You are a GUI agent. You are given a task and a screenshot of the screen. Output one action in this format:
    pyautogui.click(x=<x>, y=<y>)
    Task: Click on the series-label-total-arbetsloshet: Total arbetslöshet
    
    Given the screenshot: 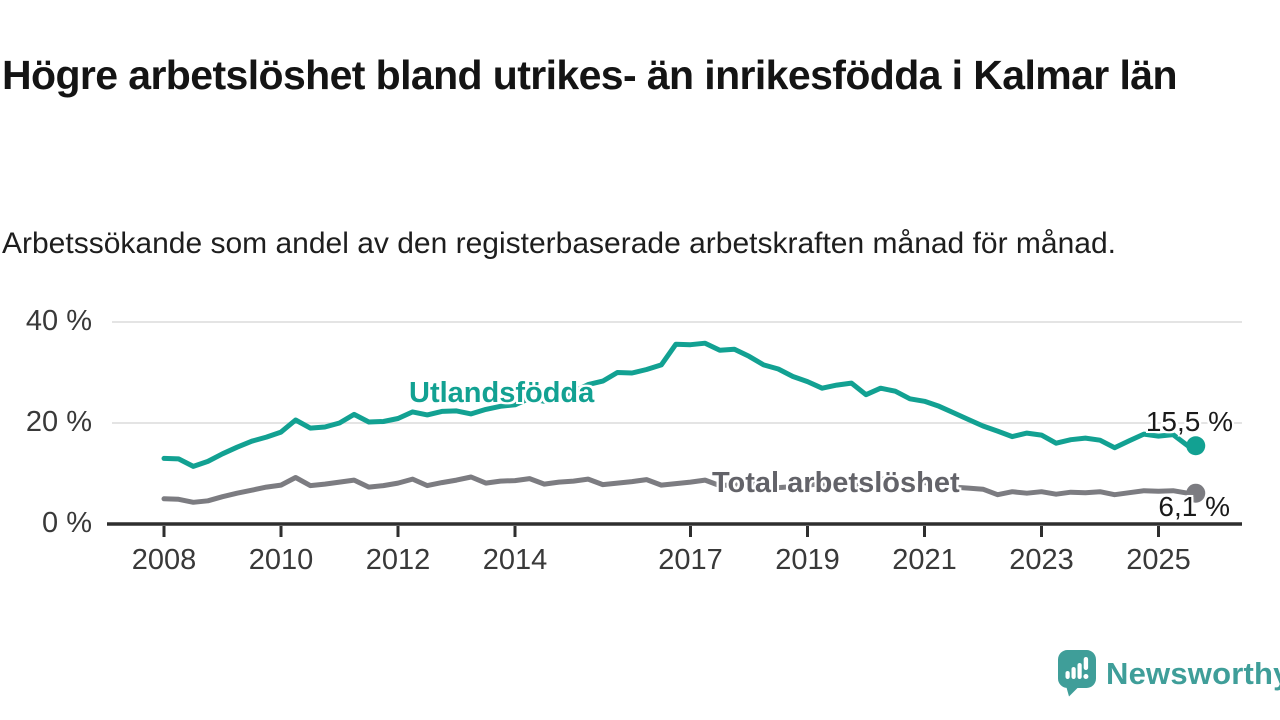 What is the action you would take?
    pyautogui.click(x=836, y=483)
    